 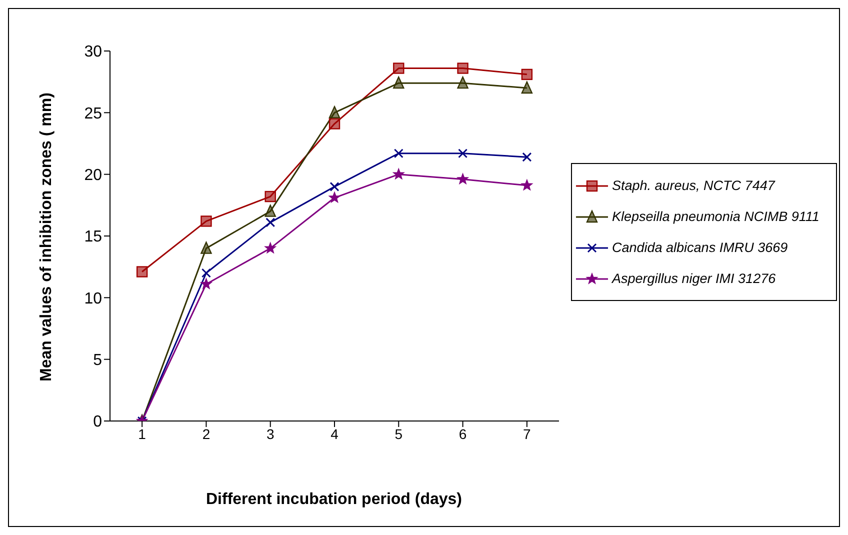 I want to click on y-tick-label: 15, so click(x=93, y=237).